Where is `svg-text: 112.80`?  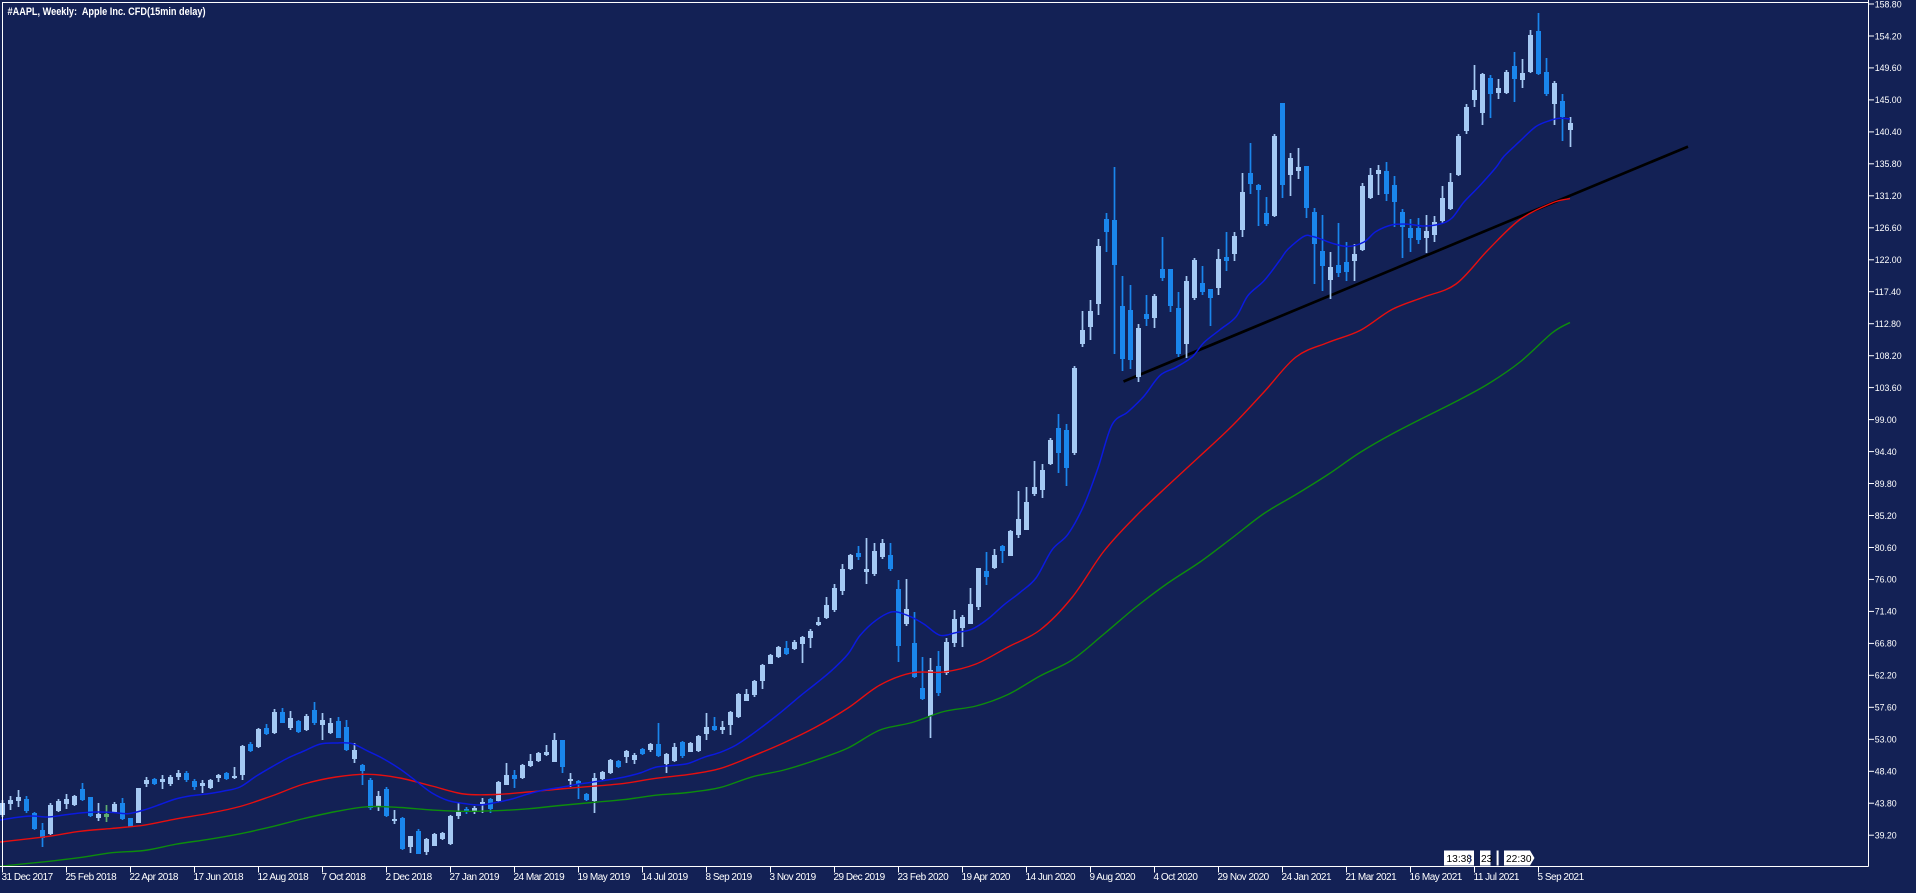
svg-text: 112.80 is located at coordinates (1888, 324).